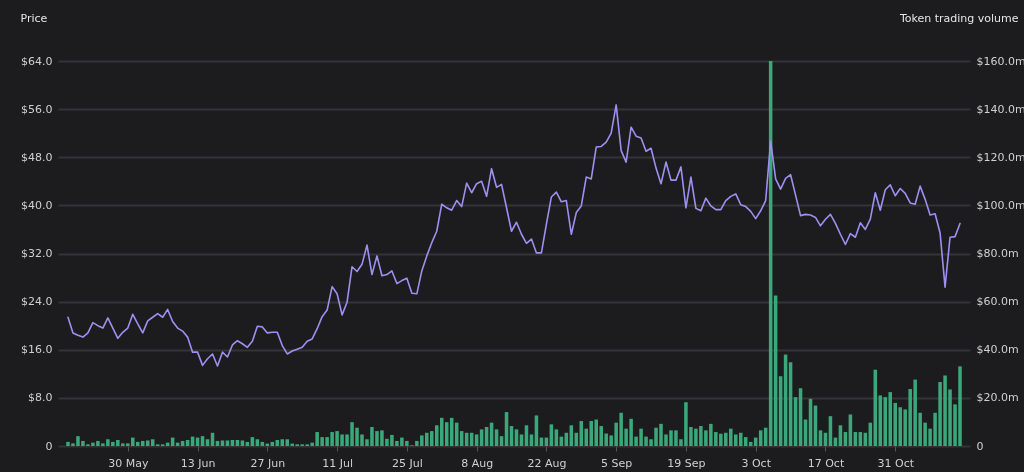 This screenshot has height=472, width=1024. I want to click on x-tick-label: 17 Oct, so click(826, 463).